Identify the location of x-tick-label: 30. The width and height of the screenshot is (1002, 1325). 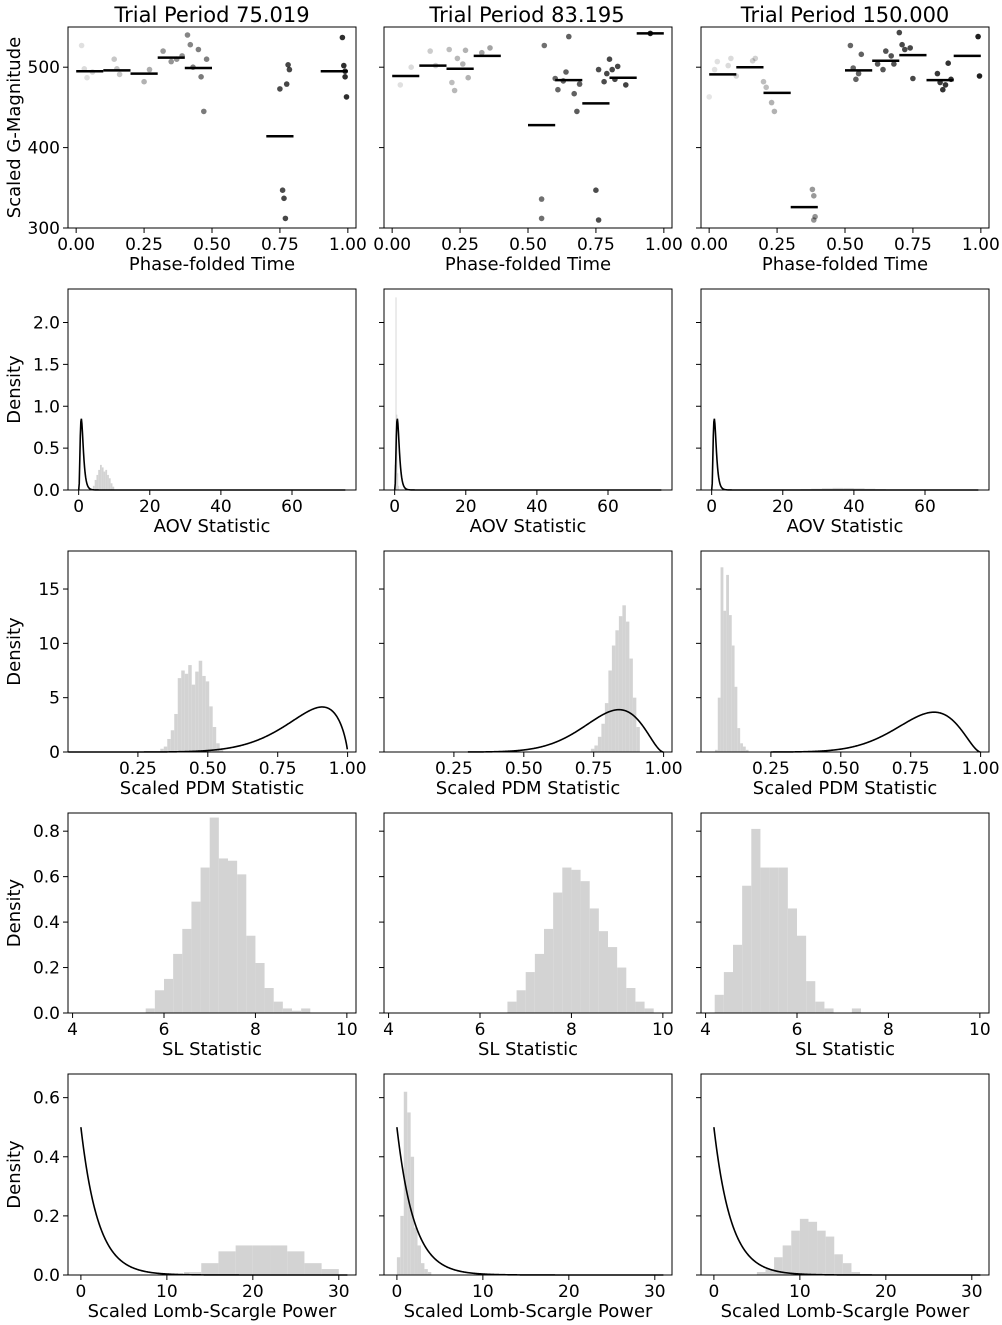
(972, 1292).